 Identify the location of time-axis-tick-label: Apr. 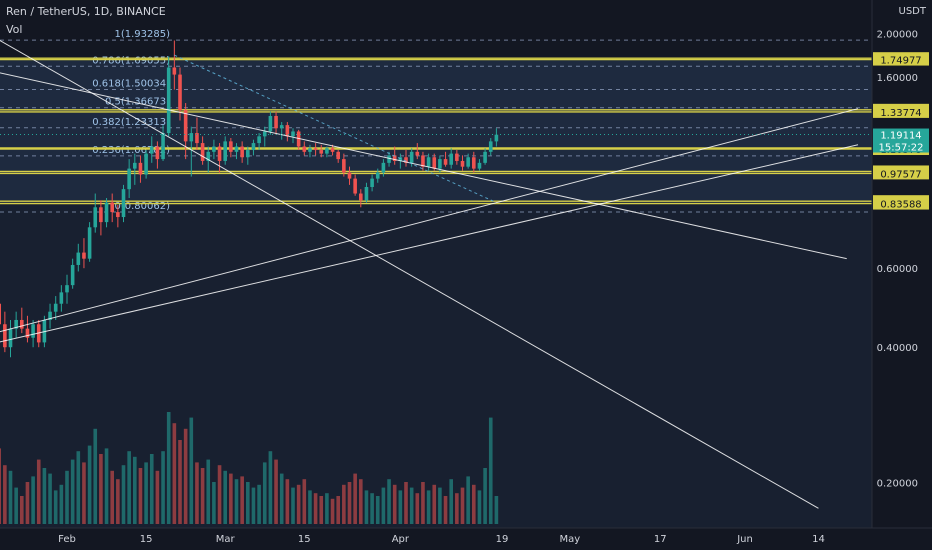
(401, 539).